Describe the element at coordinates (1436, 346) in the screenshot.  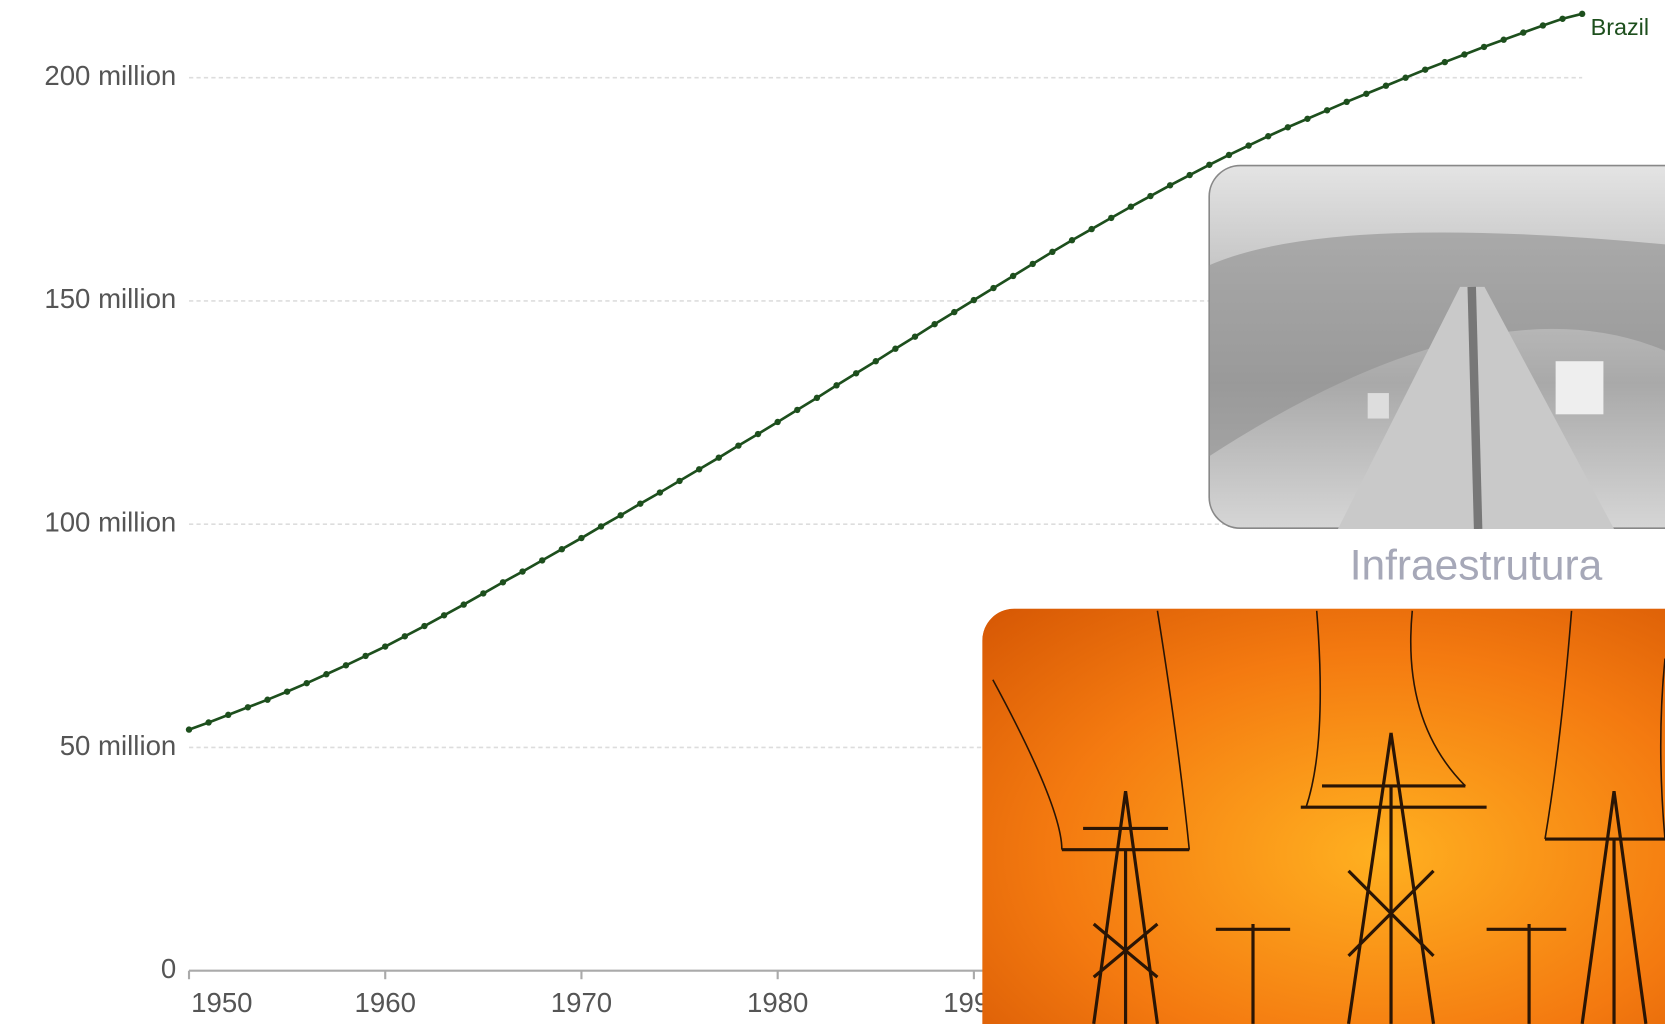
I see `highway-photo` at that location.